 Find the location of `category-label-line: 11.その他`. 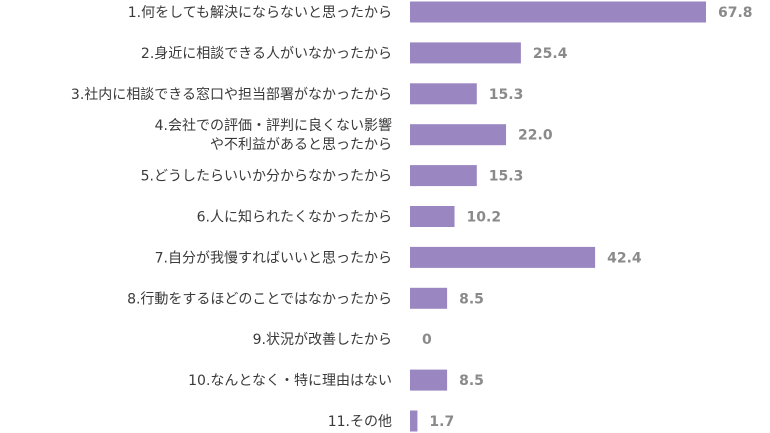

category-label-line: 11.その他 is located at coordinates (360, 422).